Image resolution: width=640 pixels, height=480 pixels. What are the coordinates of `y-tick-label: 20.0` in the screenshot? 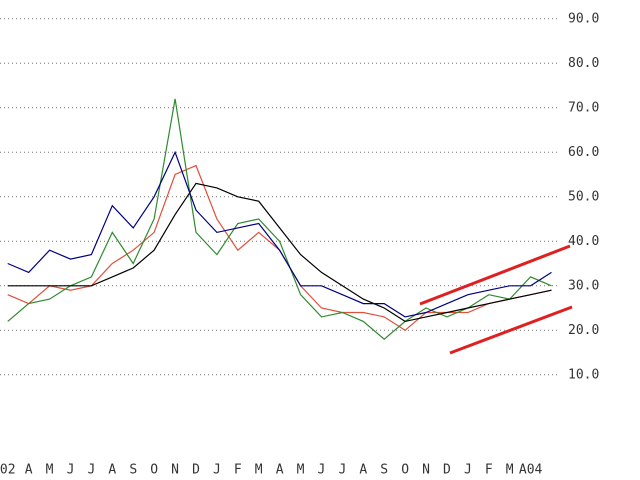 It's located at (583, 330).